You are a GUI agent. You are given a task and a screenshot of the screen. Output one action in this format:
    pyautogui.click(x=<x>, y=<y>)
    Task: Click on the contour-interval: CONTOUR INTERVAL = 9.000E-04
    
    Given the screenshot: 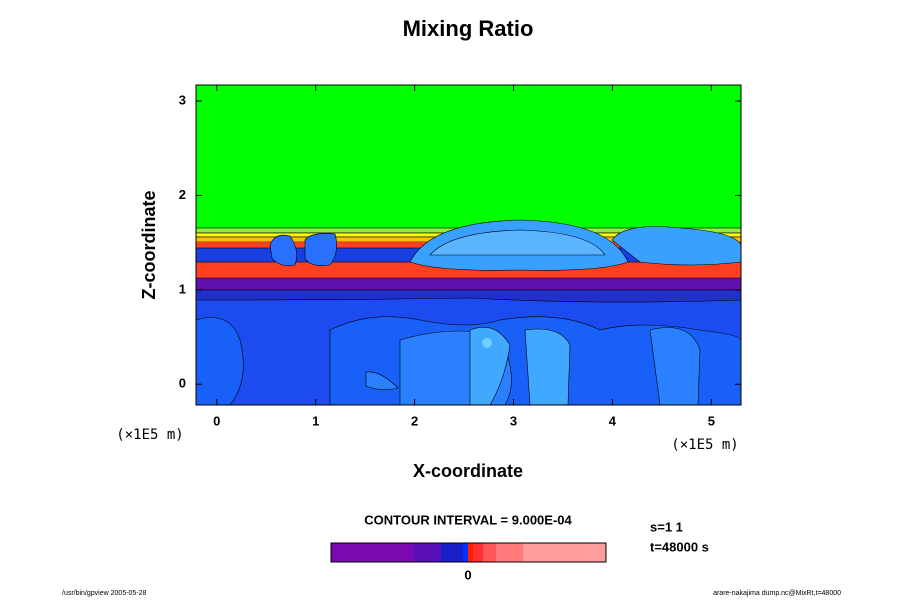 What is the action you would take?
    pyautogui.click(x=468, y=519)
    